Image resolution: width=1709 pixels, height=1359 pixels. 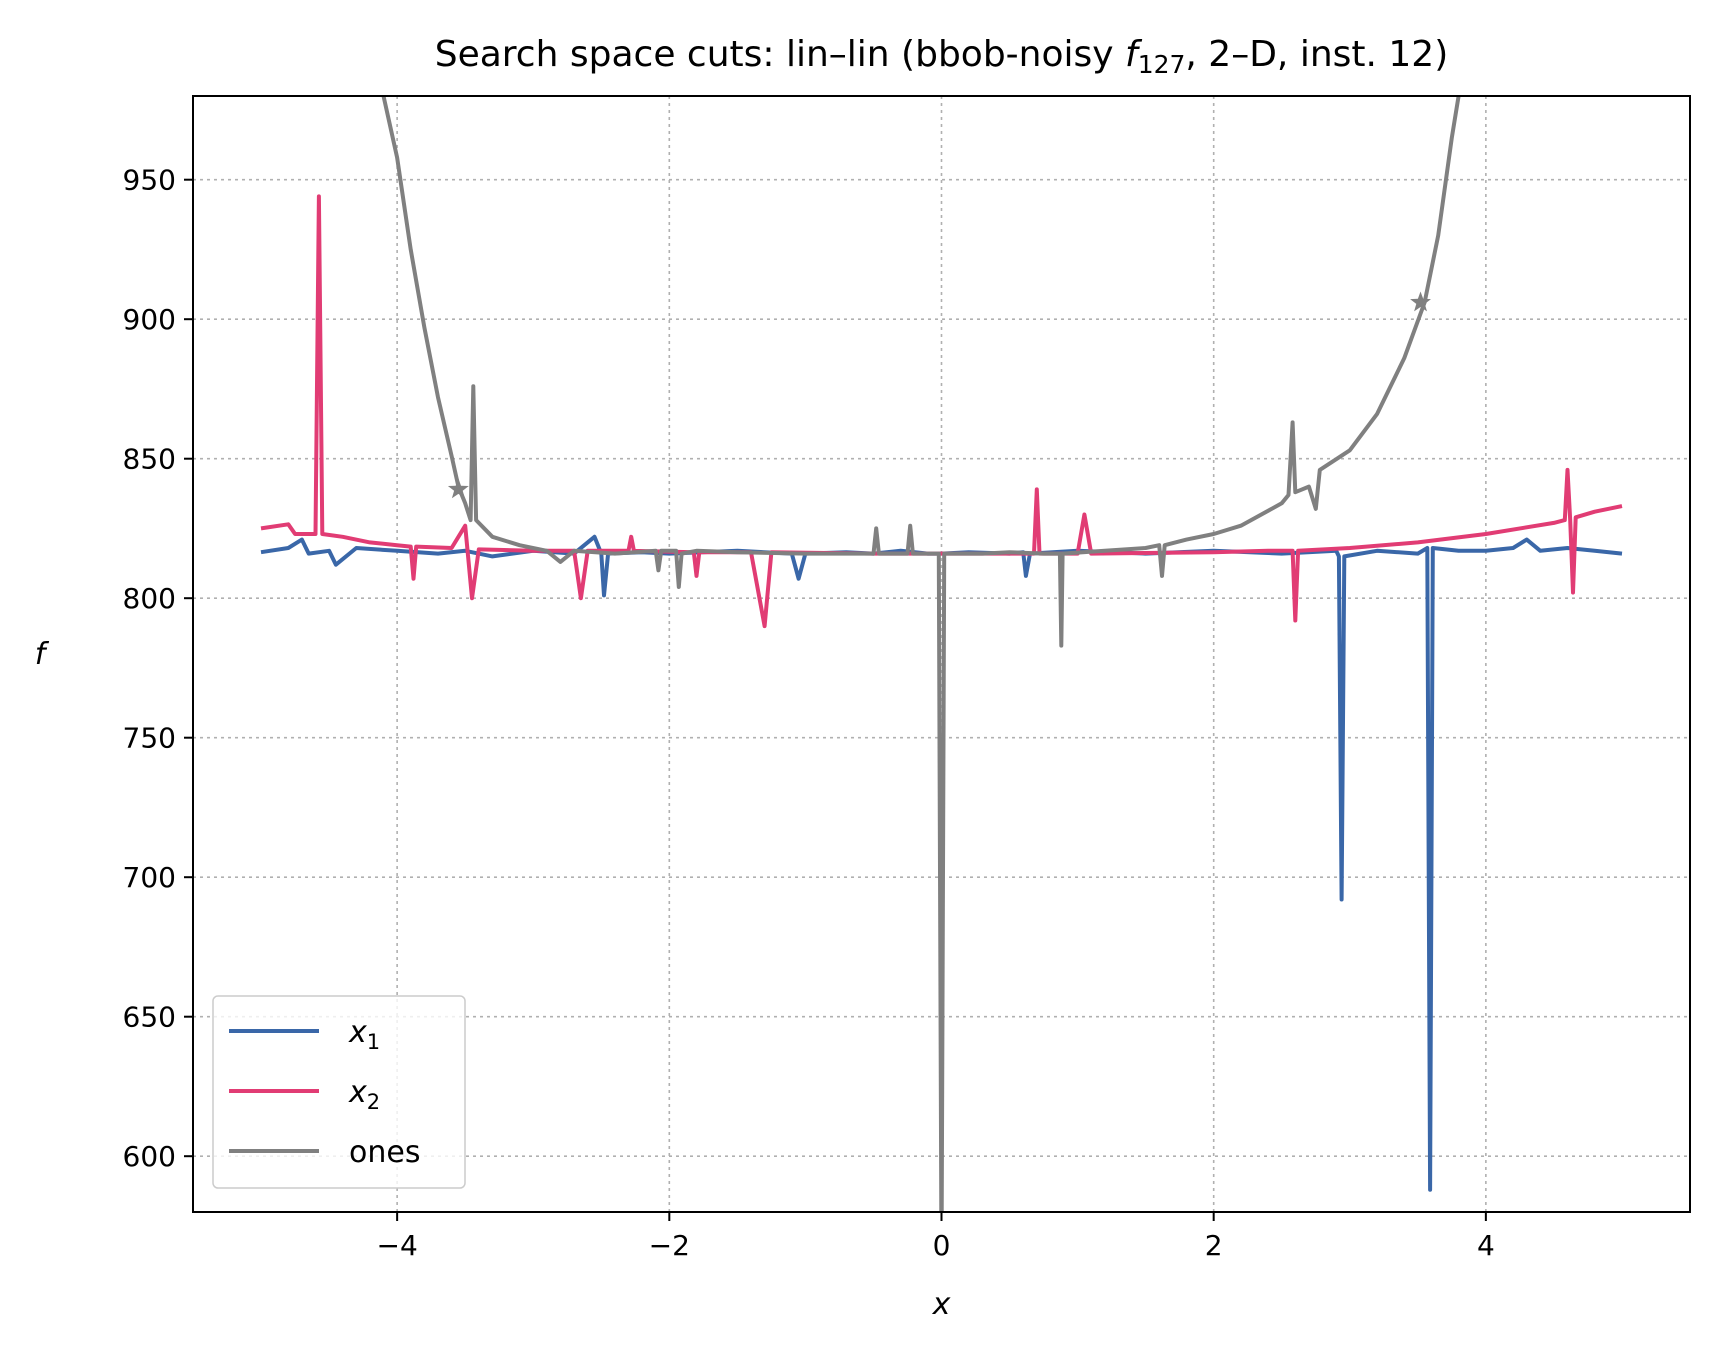 What do you see at coordinates (780, 54) in the screenshot?
I see `title-prefix: Search space cuts: lin–lin (bbob-noisy` at bounding box center [780, 54].